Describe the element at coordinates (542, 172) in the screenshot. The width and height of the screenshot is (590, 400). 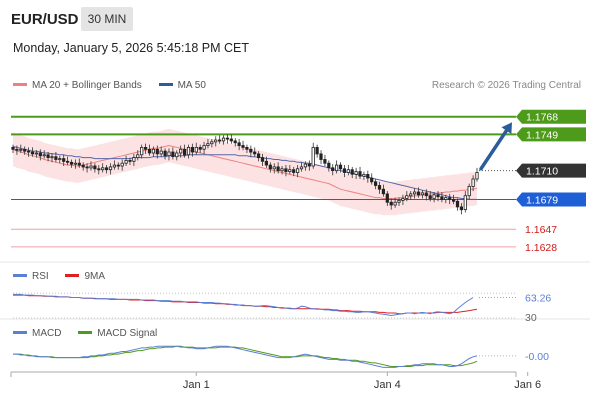
I see `level-label: 1.1710` at that location.